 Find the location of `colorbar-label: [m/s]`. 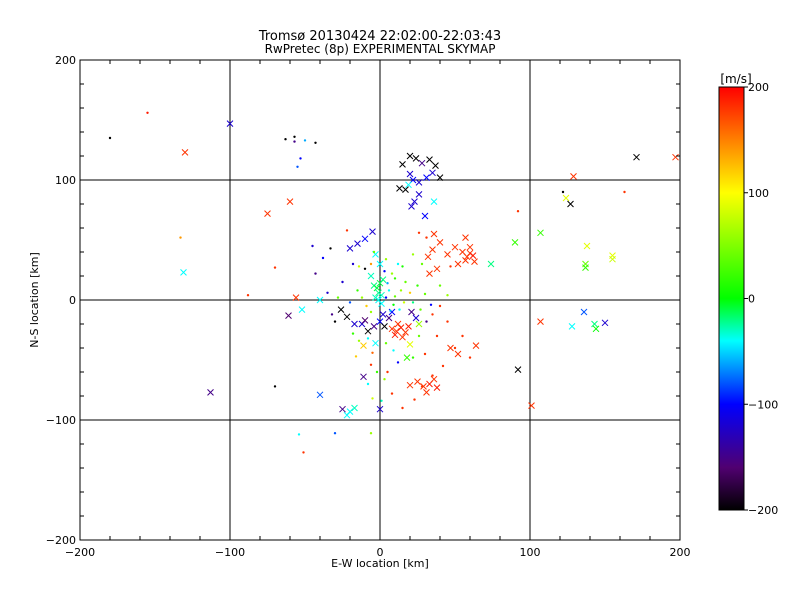

colorbar-label: [m/s] is located at coordinates (735, 79).